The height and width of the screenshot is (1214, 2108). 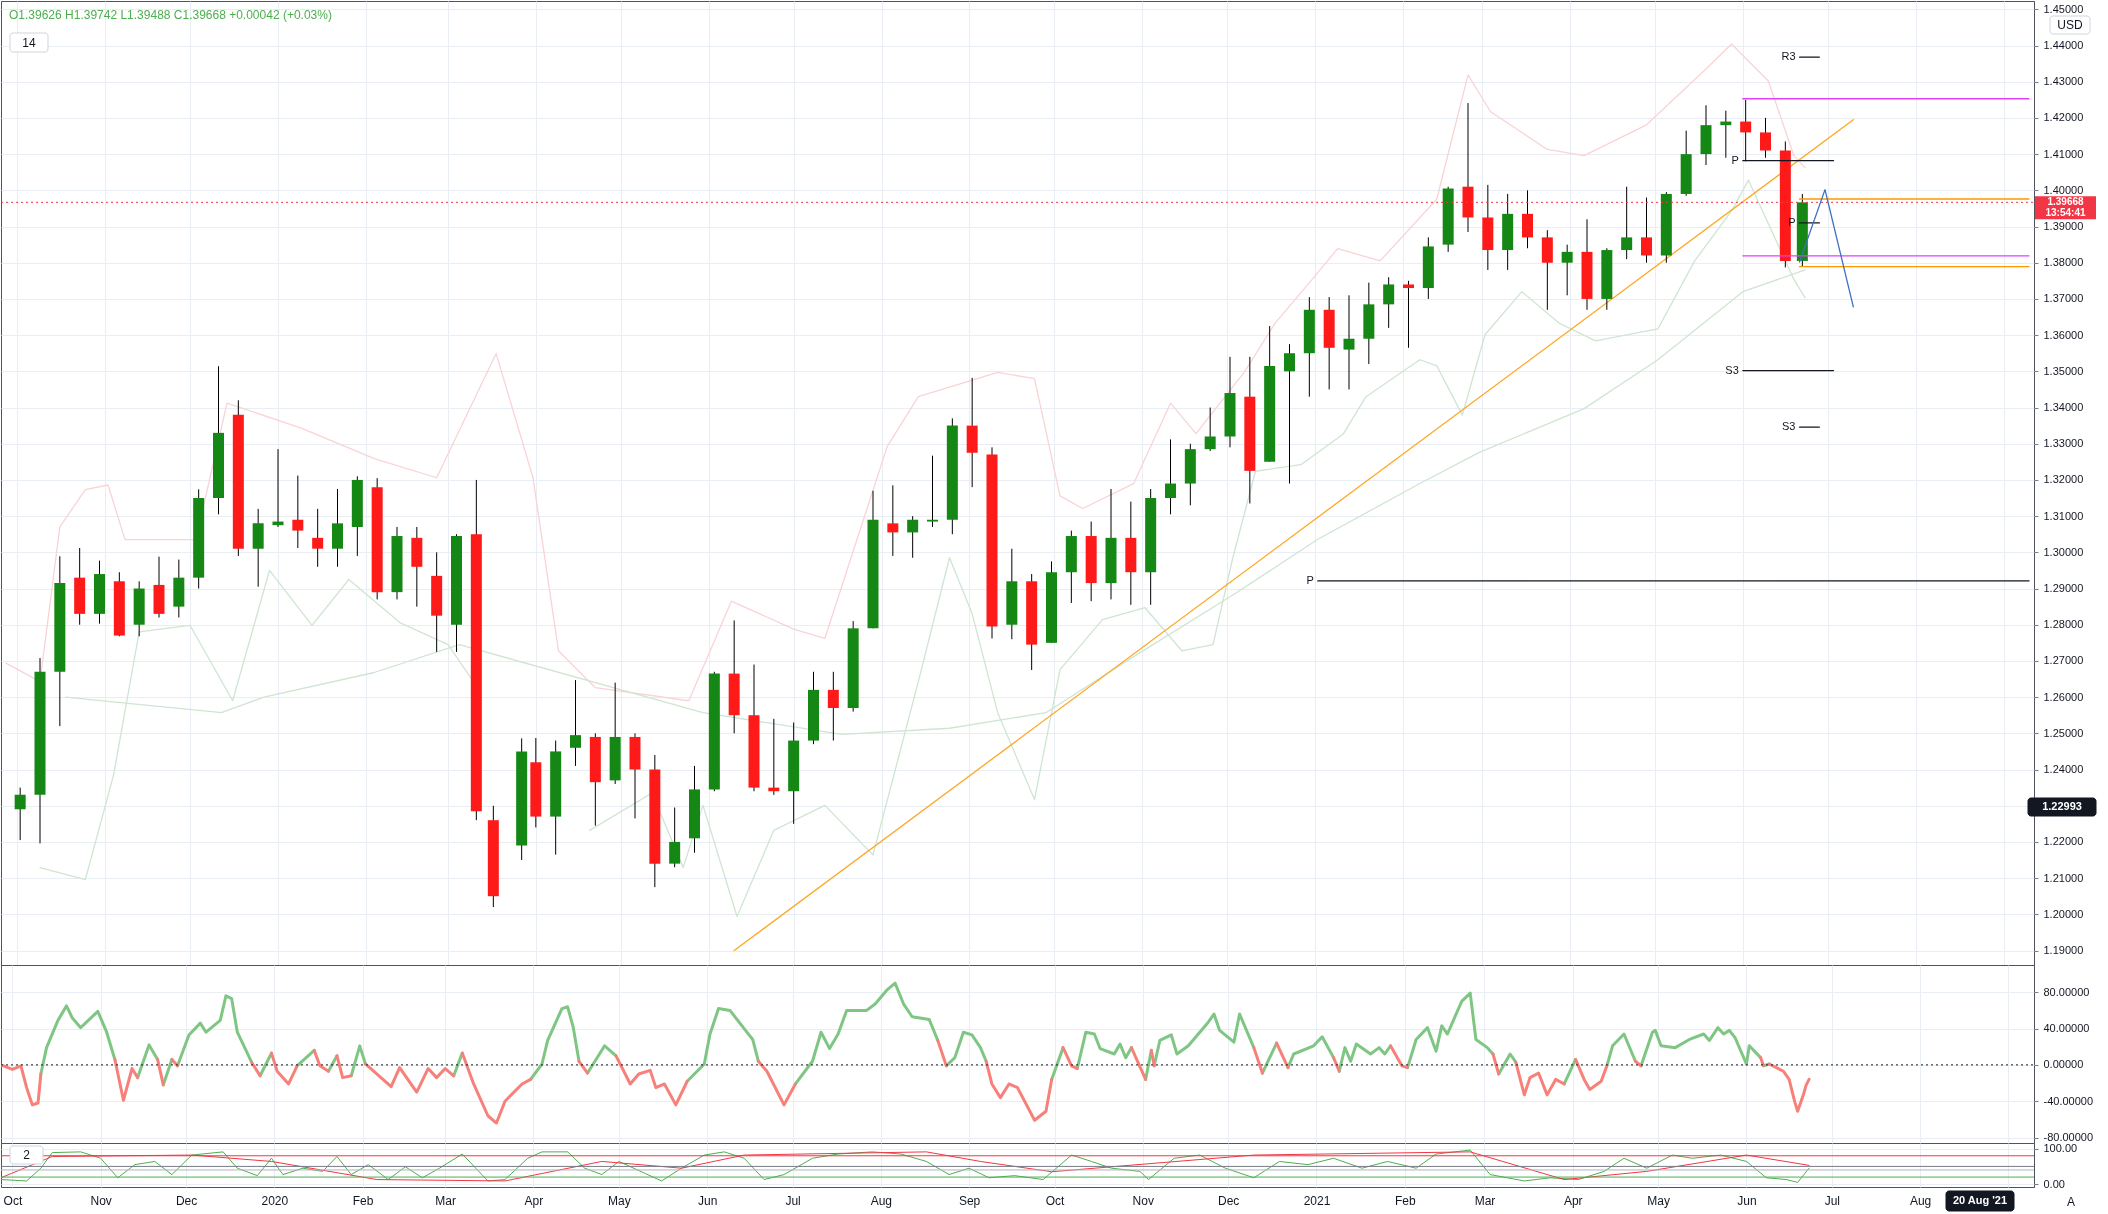 What do you see at coordinates (275, 1200) in the screenshot?
I see `x-tick-label: 2020` at bounding box center [275, 1200].